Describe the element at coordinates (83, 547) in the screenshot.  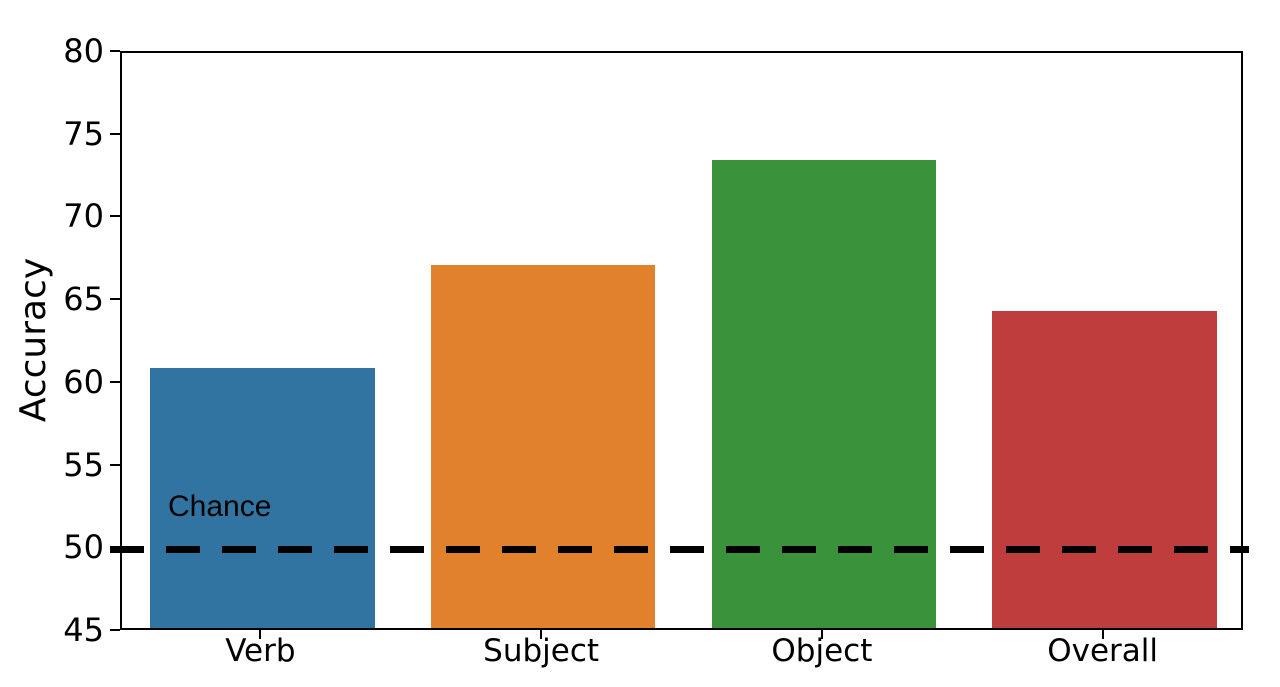
I see `y-tick-label-50: 50` at that location.